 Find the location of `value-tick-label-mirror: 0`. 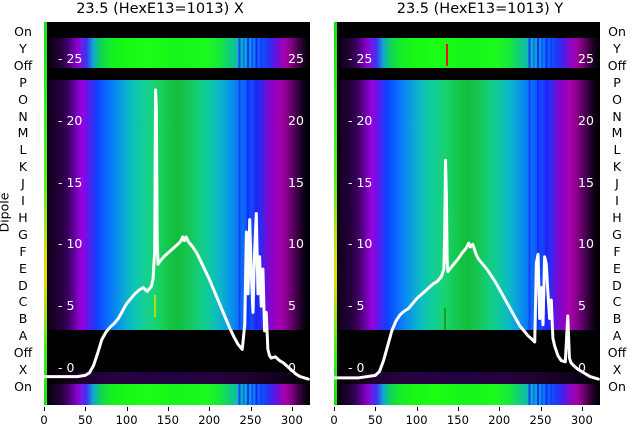

value-tick-label-mirror: 0 is located at coordinates (292, 367).